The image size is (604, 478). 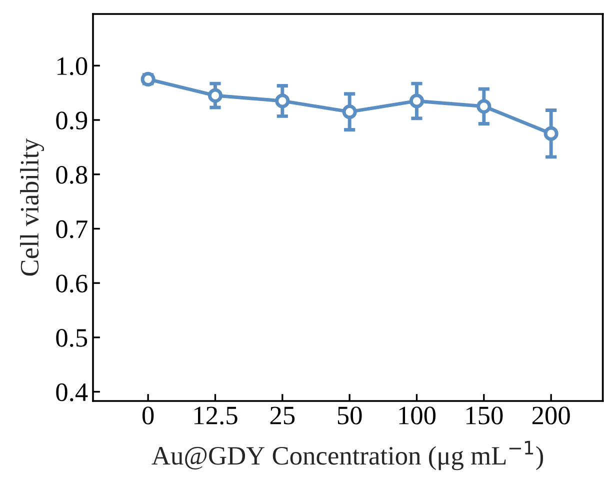 What do you see at coordinates (216, 415) in the screenshot?
I see `x-tick-label: 12.5` at bounding box center [216, 415].